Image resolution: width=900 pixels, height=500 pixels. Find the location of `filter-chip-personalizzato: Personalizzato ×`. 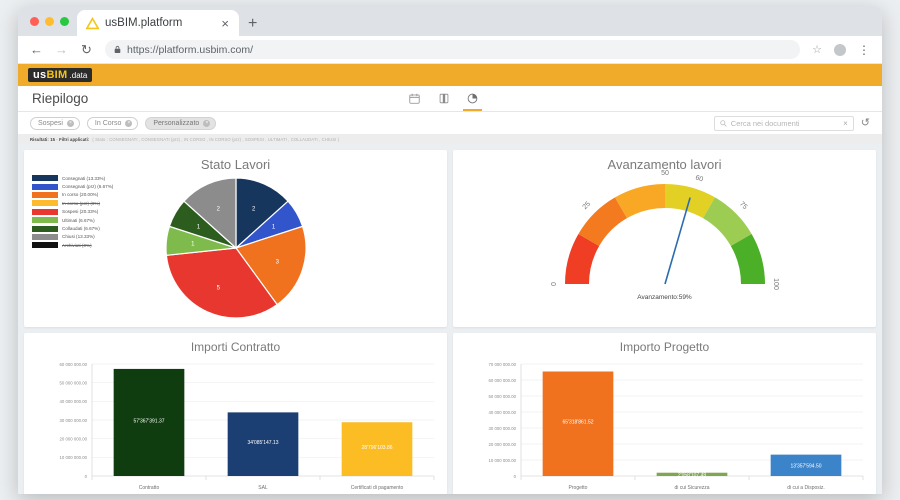

filter-chip-personalizzato: Personalizzato × is located at coordinates (181, 123).